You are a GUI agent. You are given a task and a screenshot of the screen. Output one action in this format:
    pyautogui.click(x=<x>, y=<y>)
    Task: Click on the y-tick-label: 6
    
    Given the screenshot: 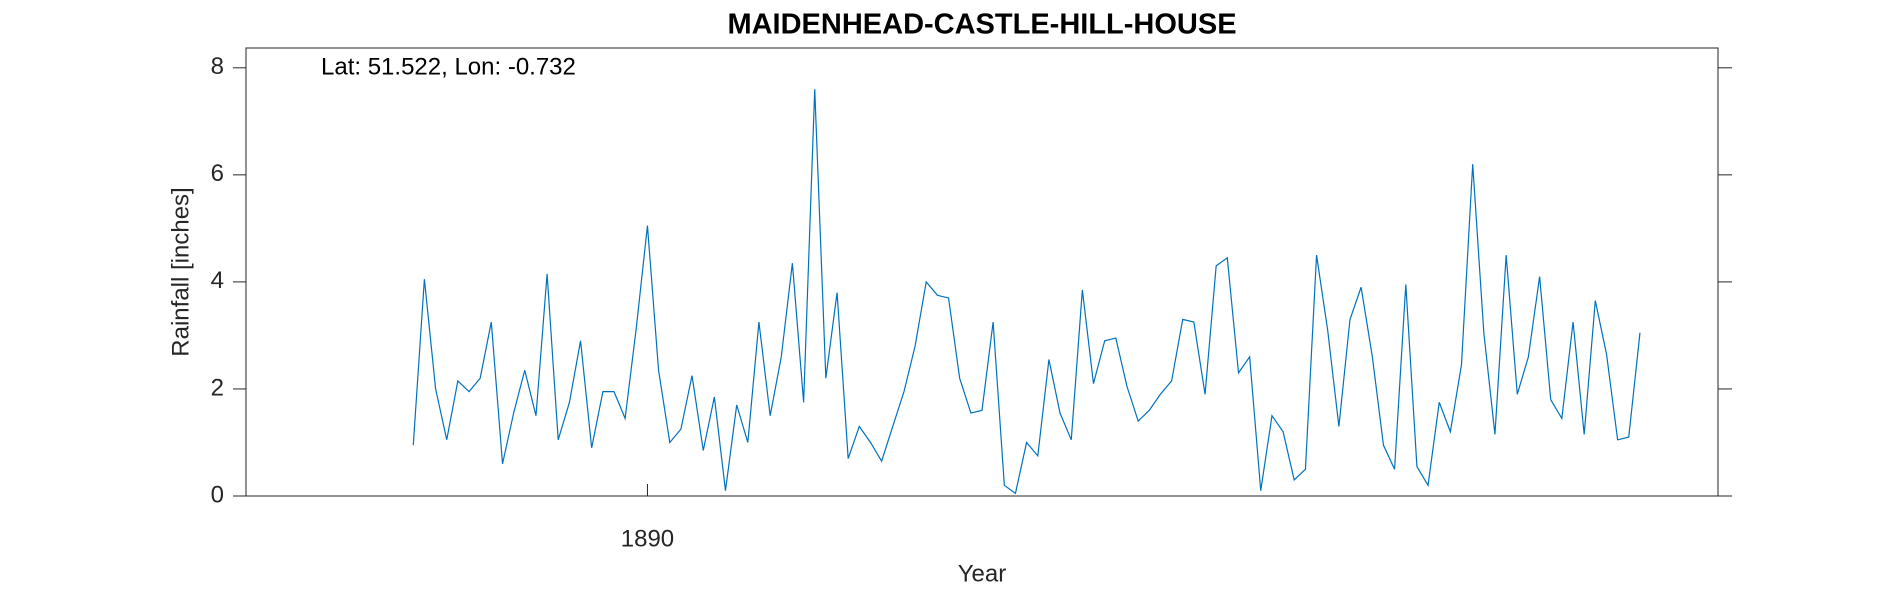 What is the action you would take?
    pyautogui.click(x=217, y=173)
    